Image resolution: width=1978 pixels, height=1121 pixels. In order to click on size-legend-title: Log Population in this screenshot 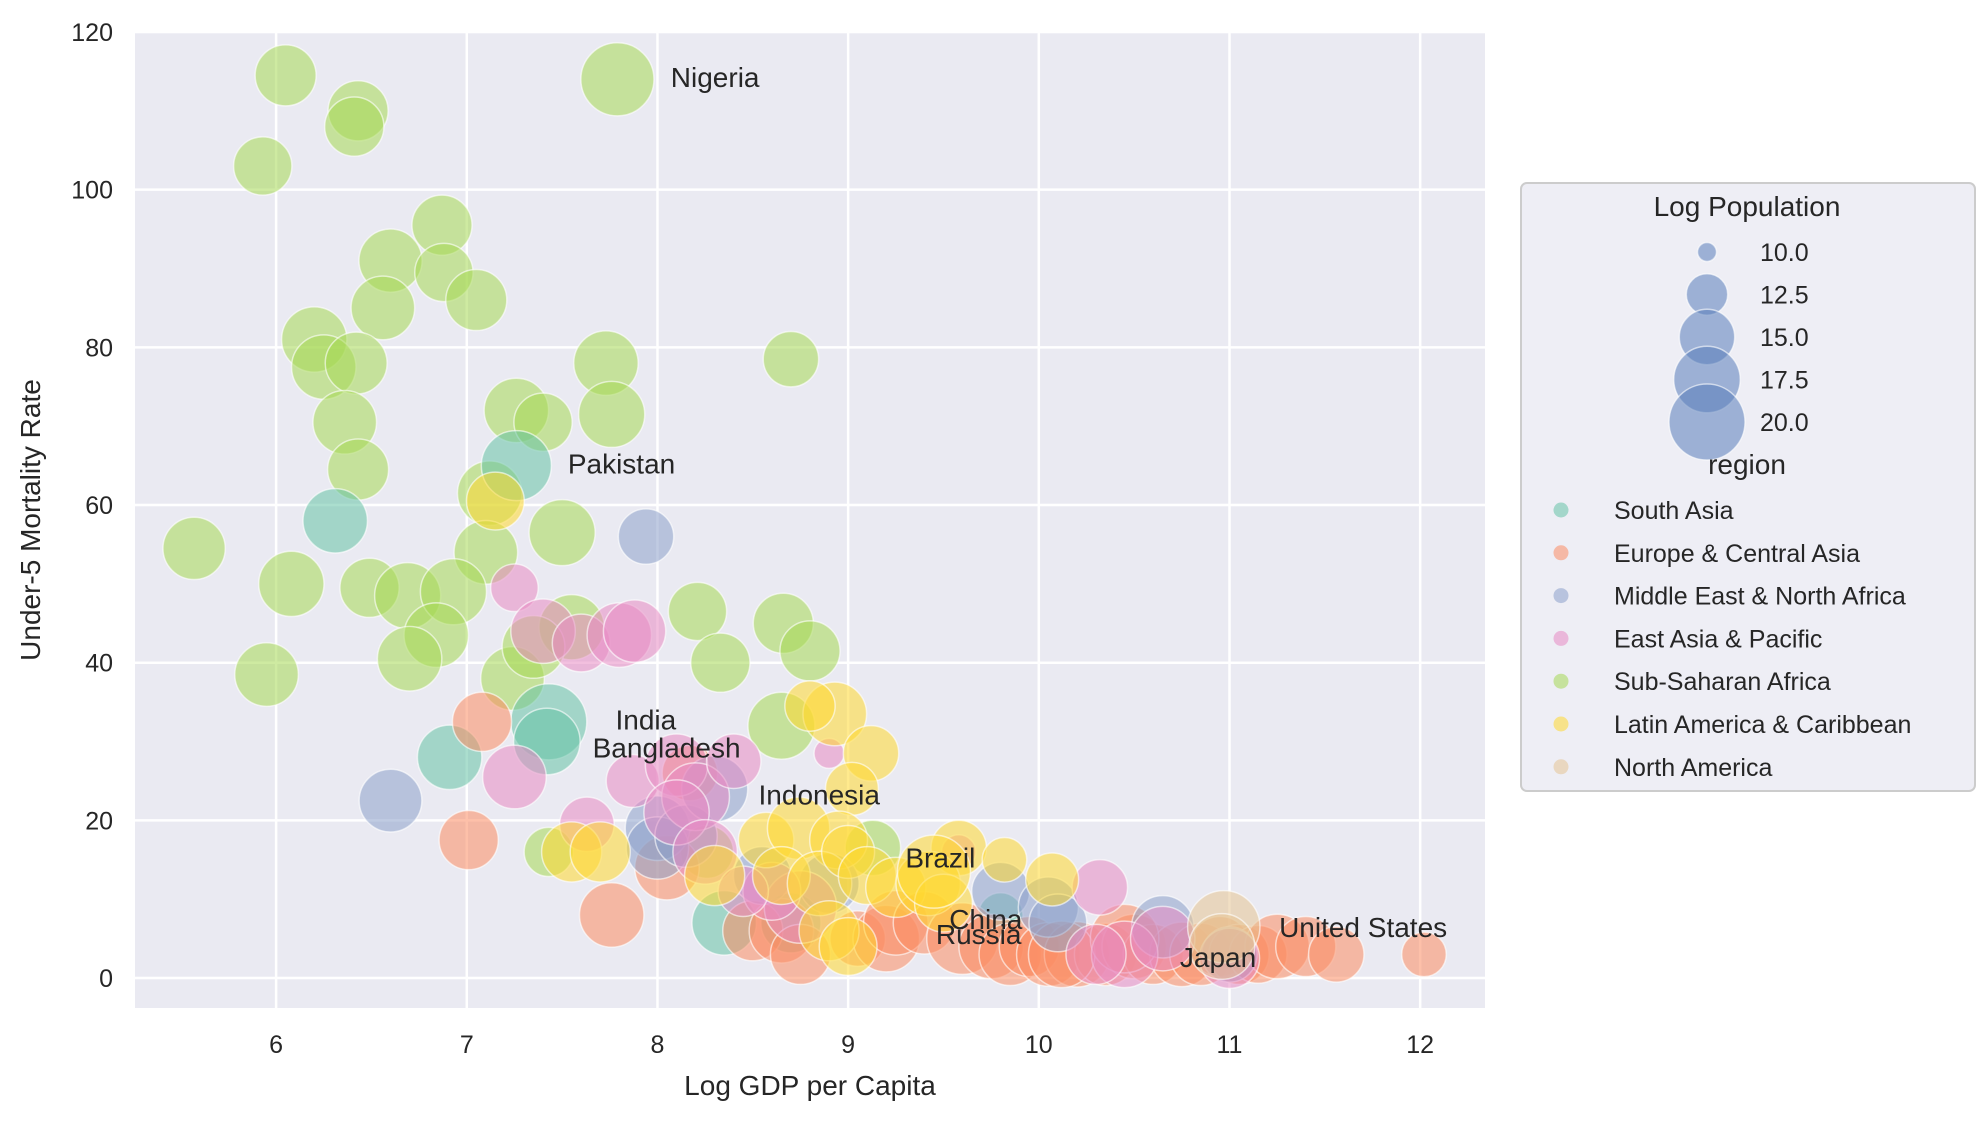, I will do `click(1747, 206)`.